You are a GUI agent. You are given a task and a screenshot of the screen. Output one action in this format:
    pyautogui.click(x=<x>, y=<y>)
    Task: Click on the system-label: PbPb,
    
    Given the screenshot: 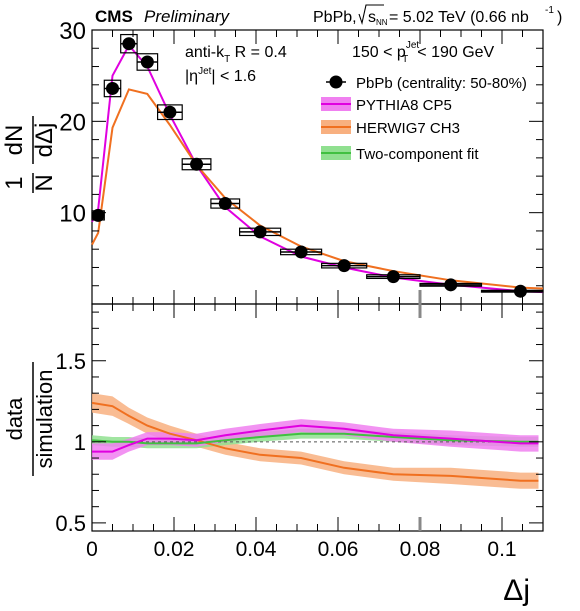 What is the action you would take?
    pyautogui.click(x=335, y=17)
    